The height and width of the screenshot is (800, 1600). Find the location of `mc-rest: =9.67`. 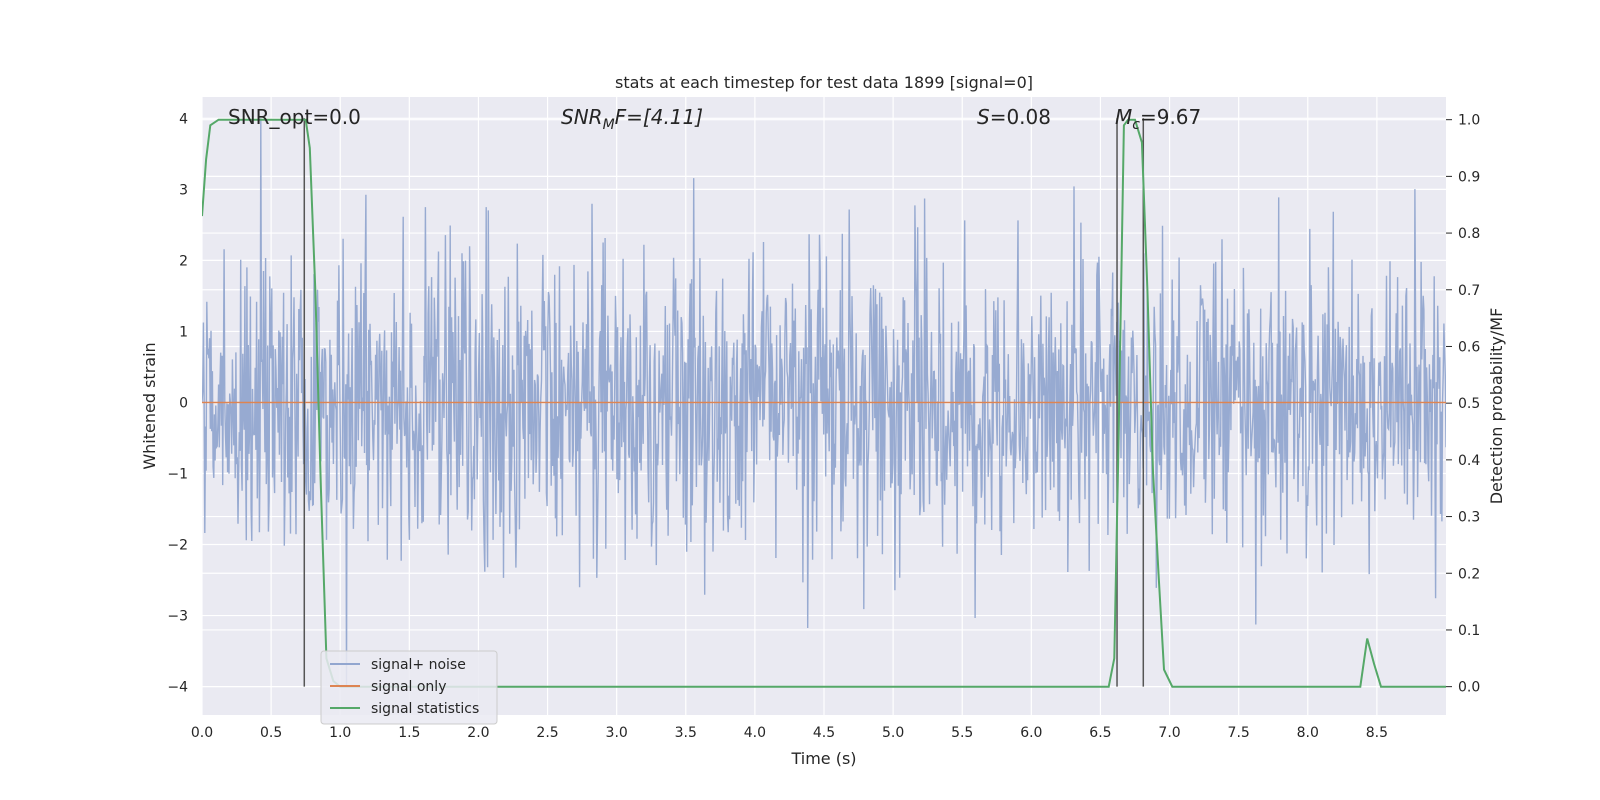

mc-rest: =9.67 is located at coordinates (1170, 117).